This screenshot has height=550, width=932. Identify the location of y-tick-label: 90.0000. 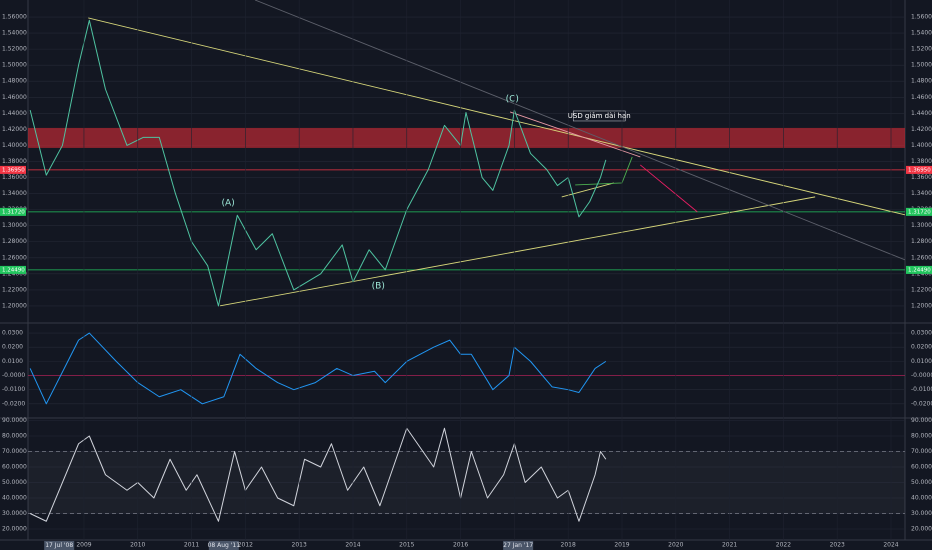
(921, 420).